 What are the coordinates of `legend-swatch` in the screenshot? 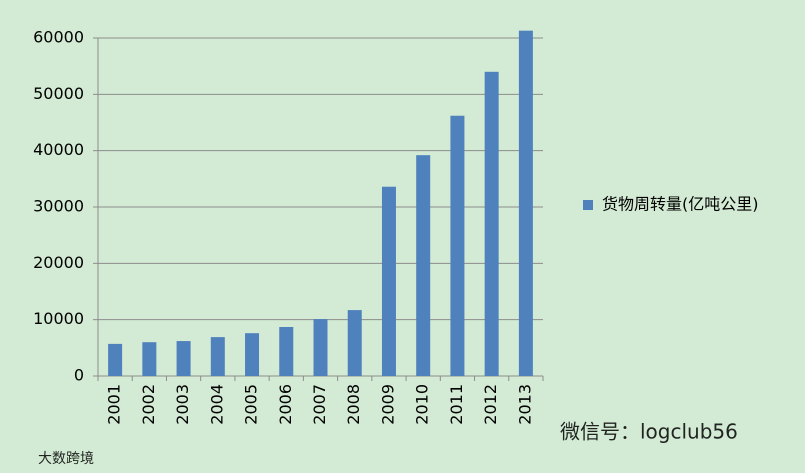 It's located at (588, 205).